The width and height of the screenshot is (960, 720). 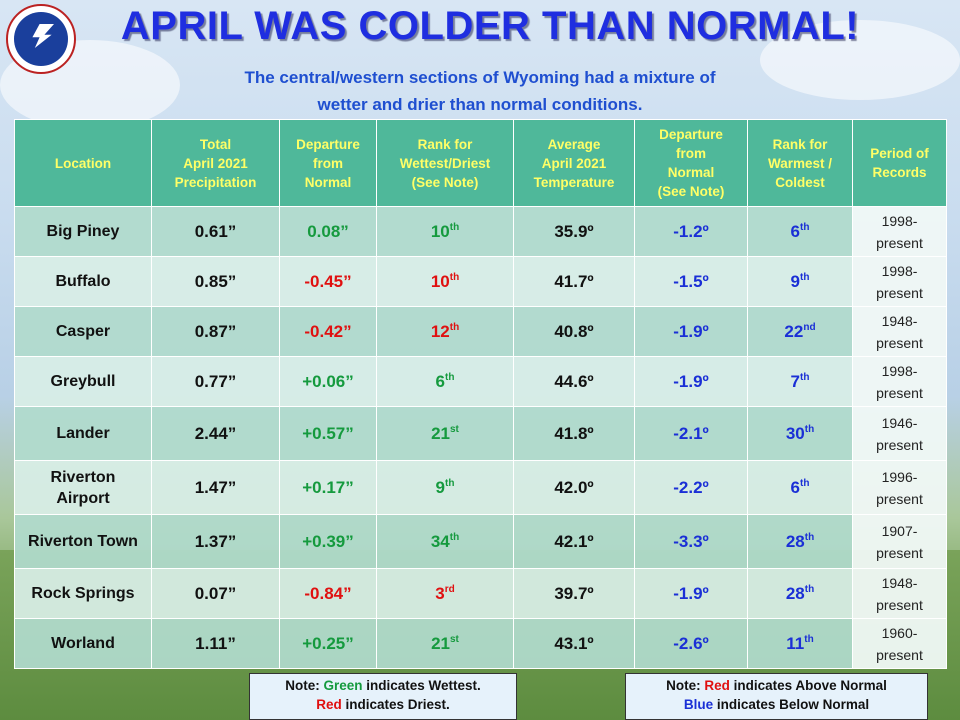 I want to click on cell-precip-departure: +0.25”, so click(x=328, y=643).